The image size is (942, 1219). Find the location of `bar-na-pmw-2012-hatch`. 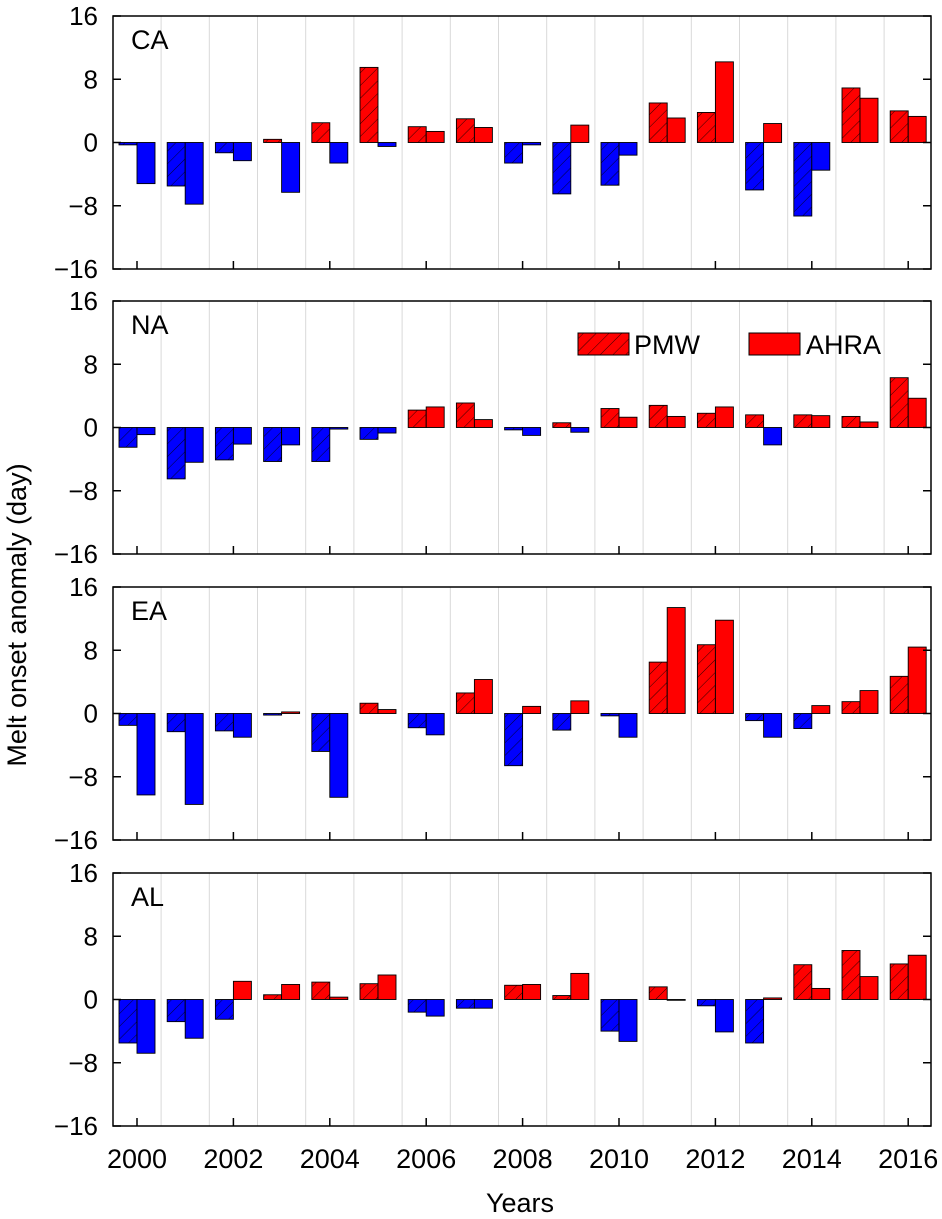

bar-na-pmw-2012-hatch is located at coordinates (706, 420).